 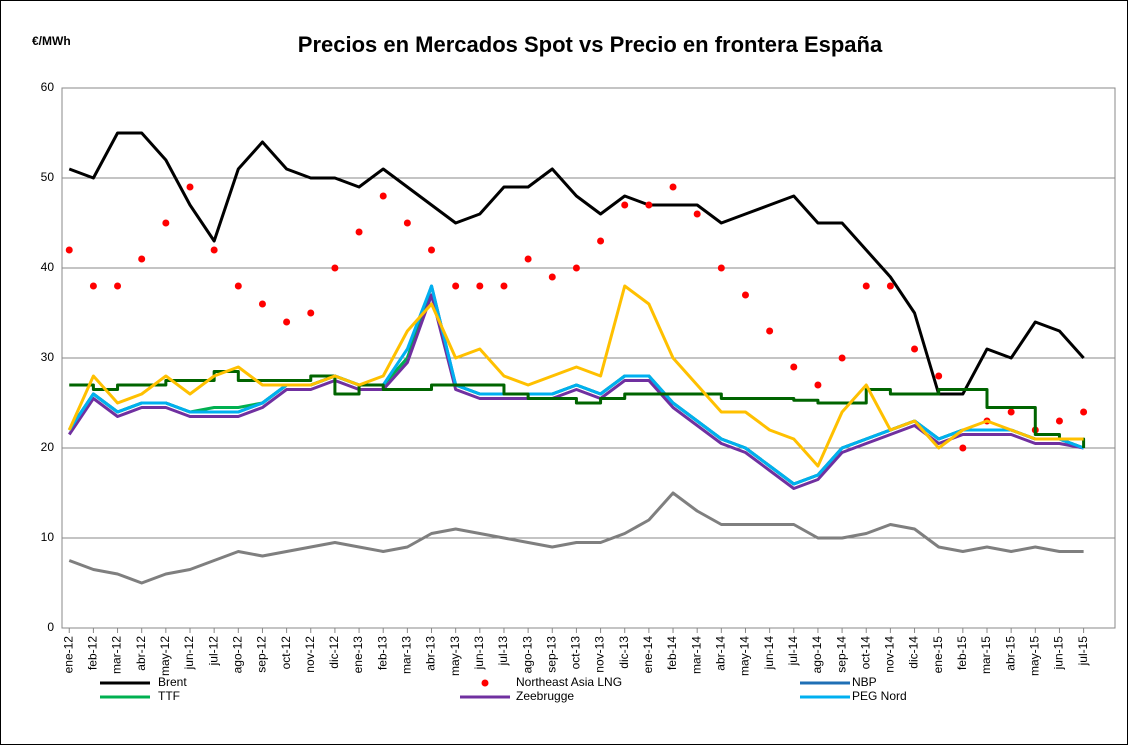 I want to click on y-tick-label: 30, so click(x=48, y=357).